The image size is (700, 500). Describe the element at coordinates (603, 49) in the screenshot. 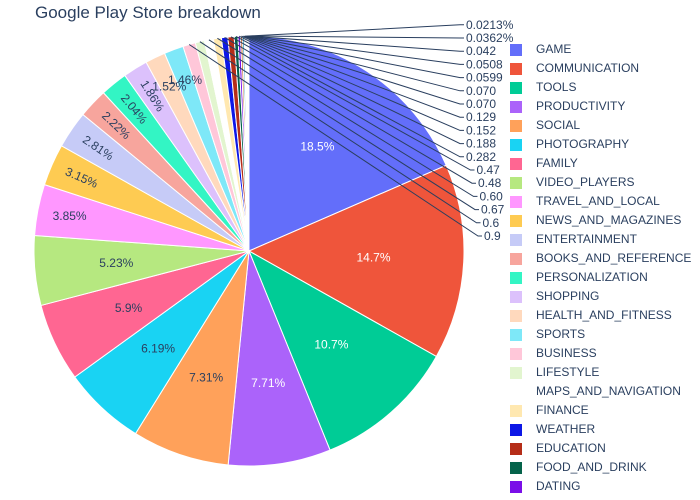

I see `legend-item: GAME` at that location.